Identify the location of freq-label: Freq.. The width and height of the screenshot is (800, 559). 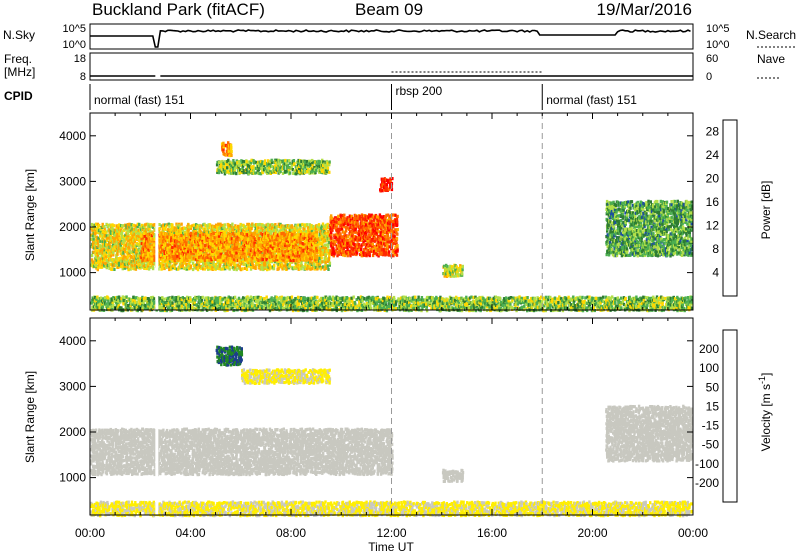
(18, 59).